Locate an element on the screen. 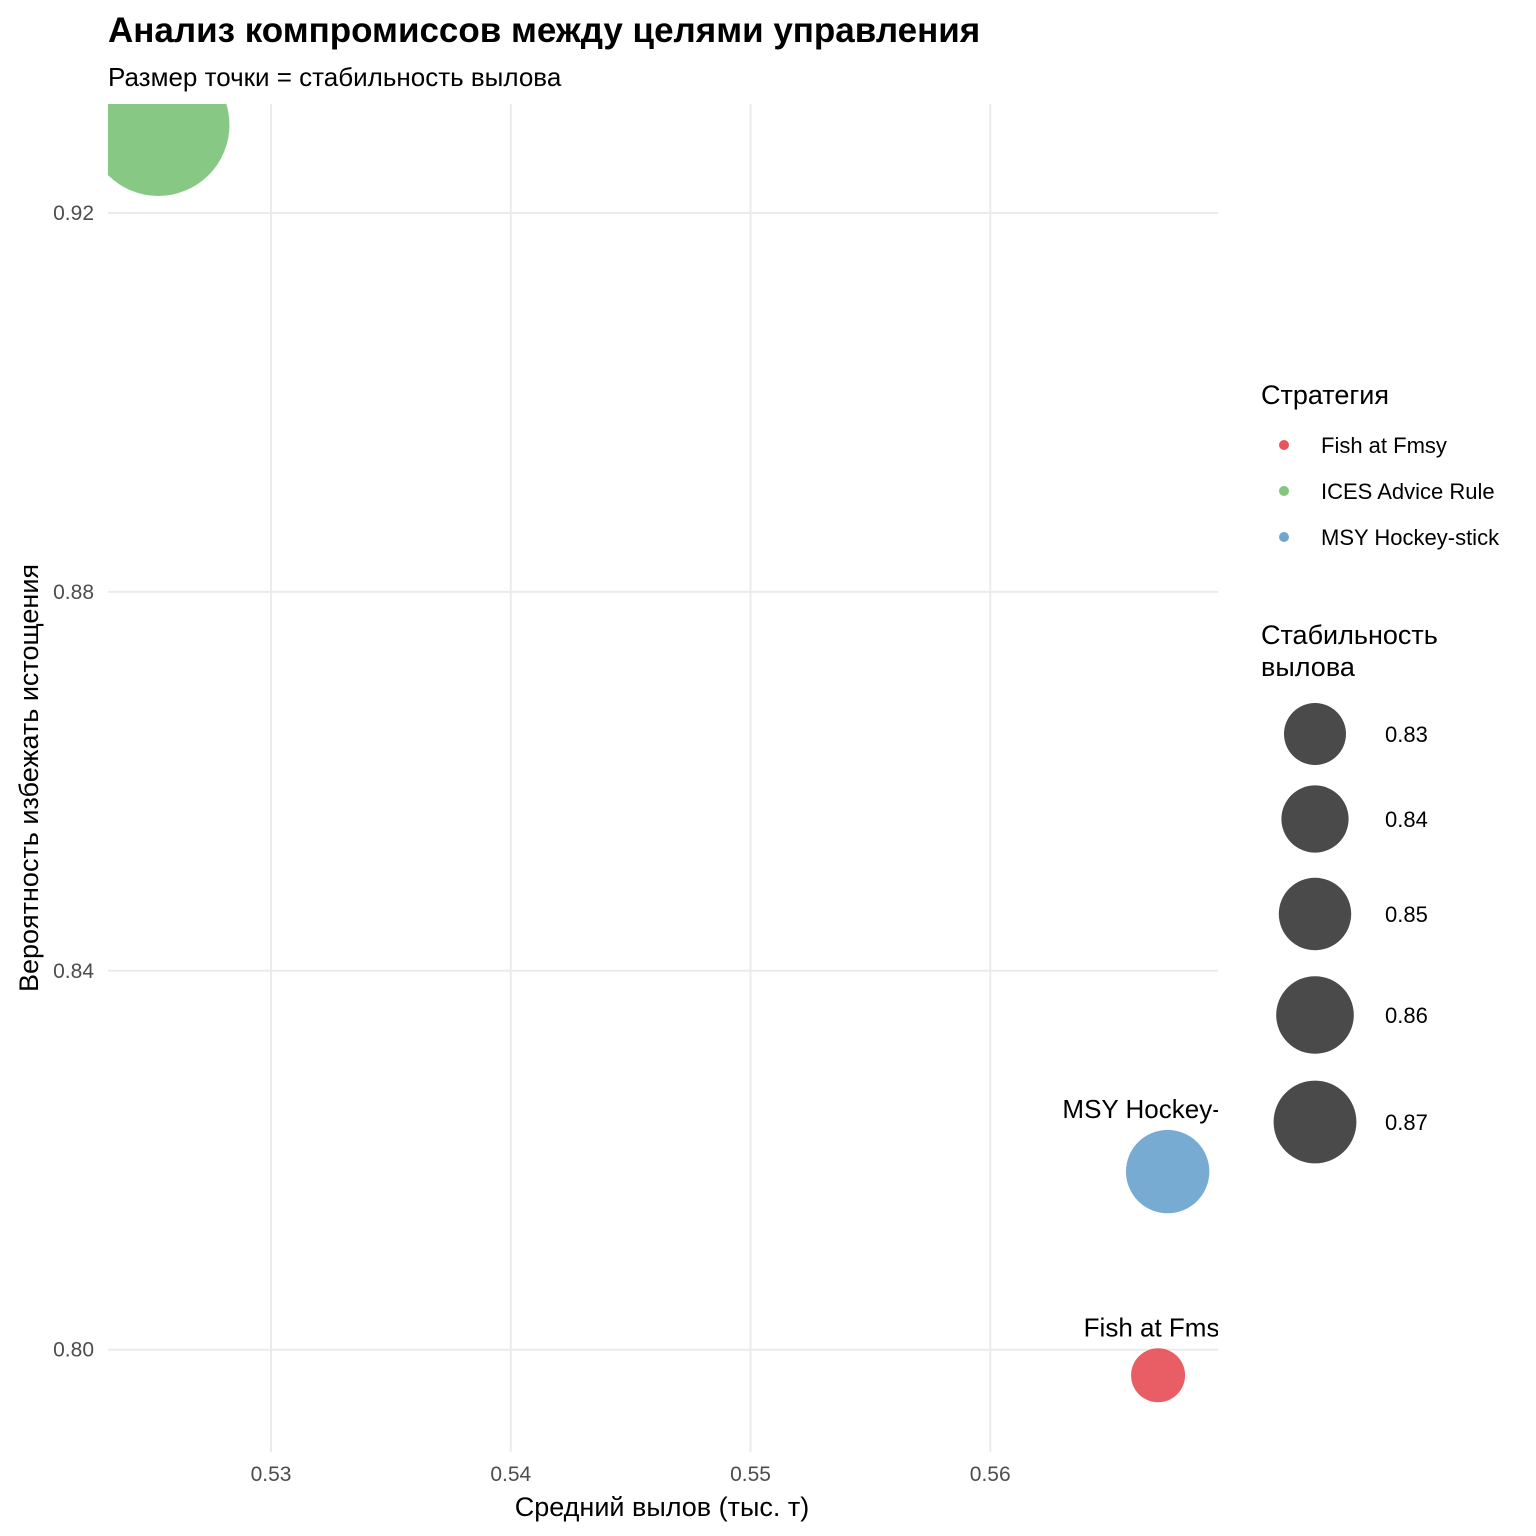 This screenshot has width=1536, height=1536. color-legend-title: Стратегия is located at coordinates (1325, 395).